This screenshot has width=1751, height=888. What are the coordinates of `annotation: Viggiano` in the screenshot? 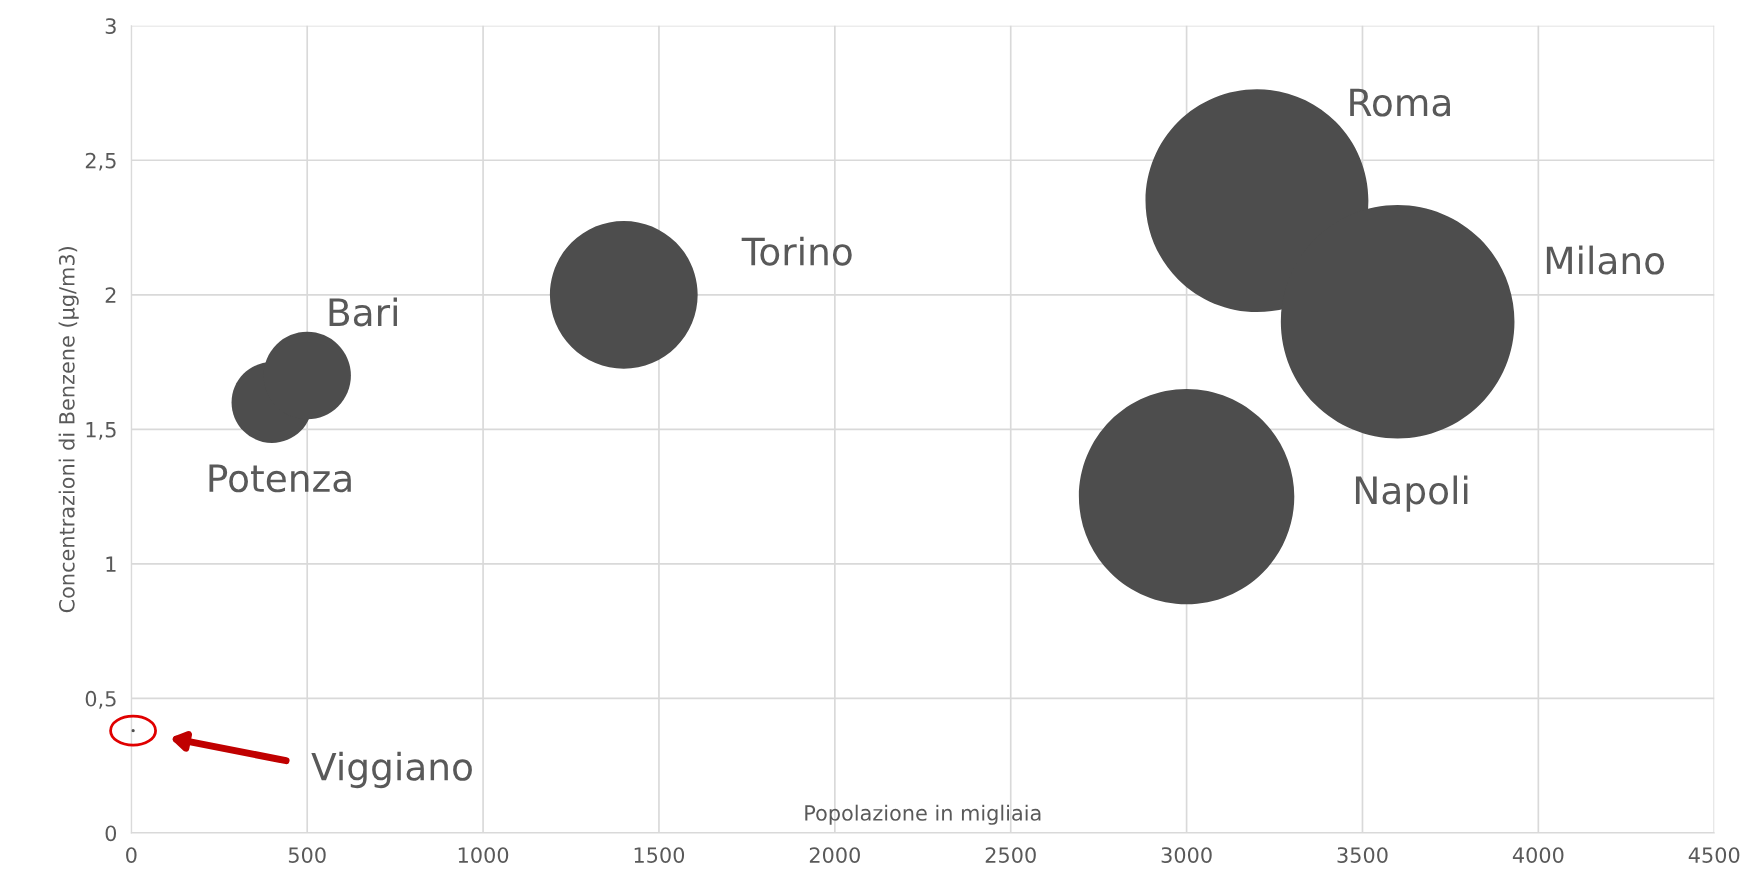 It's located at (391, 770).